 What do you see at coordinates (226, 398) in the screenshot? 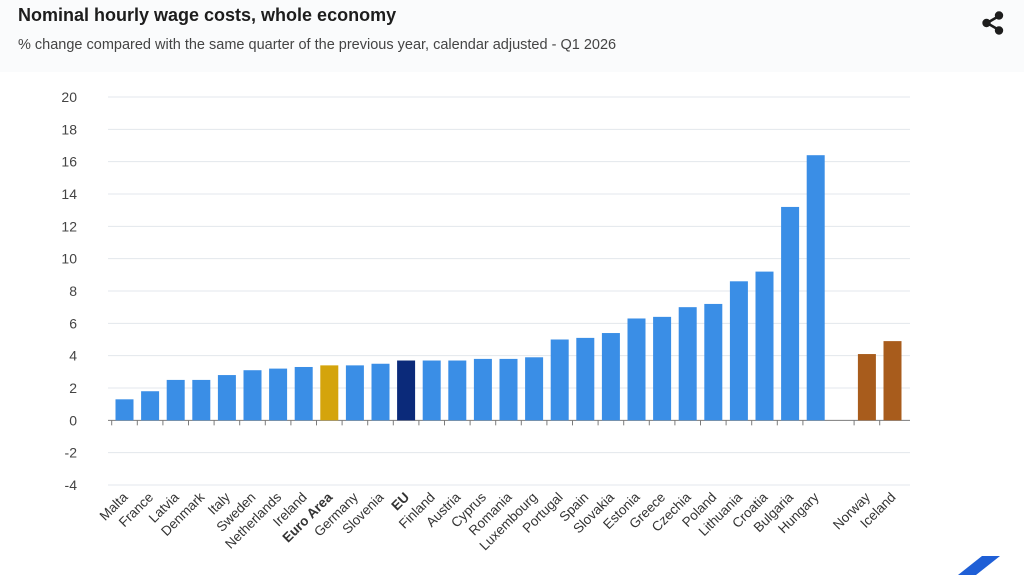
I see `bar-italy` at bounding box center [226, 398].